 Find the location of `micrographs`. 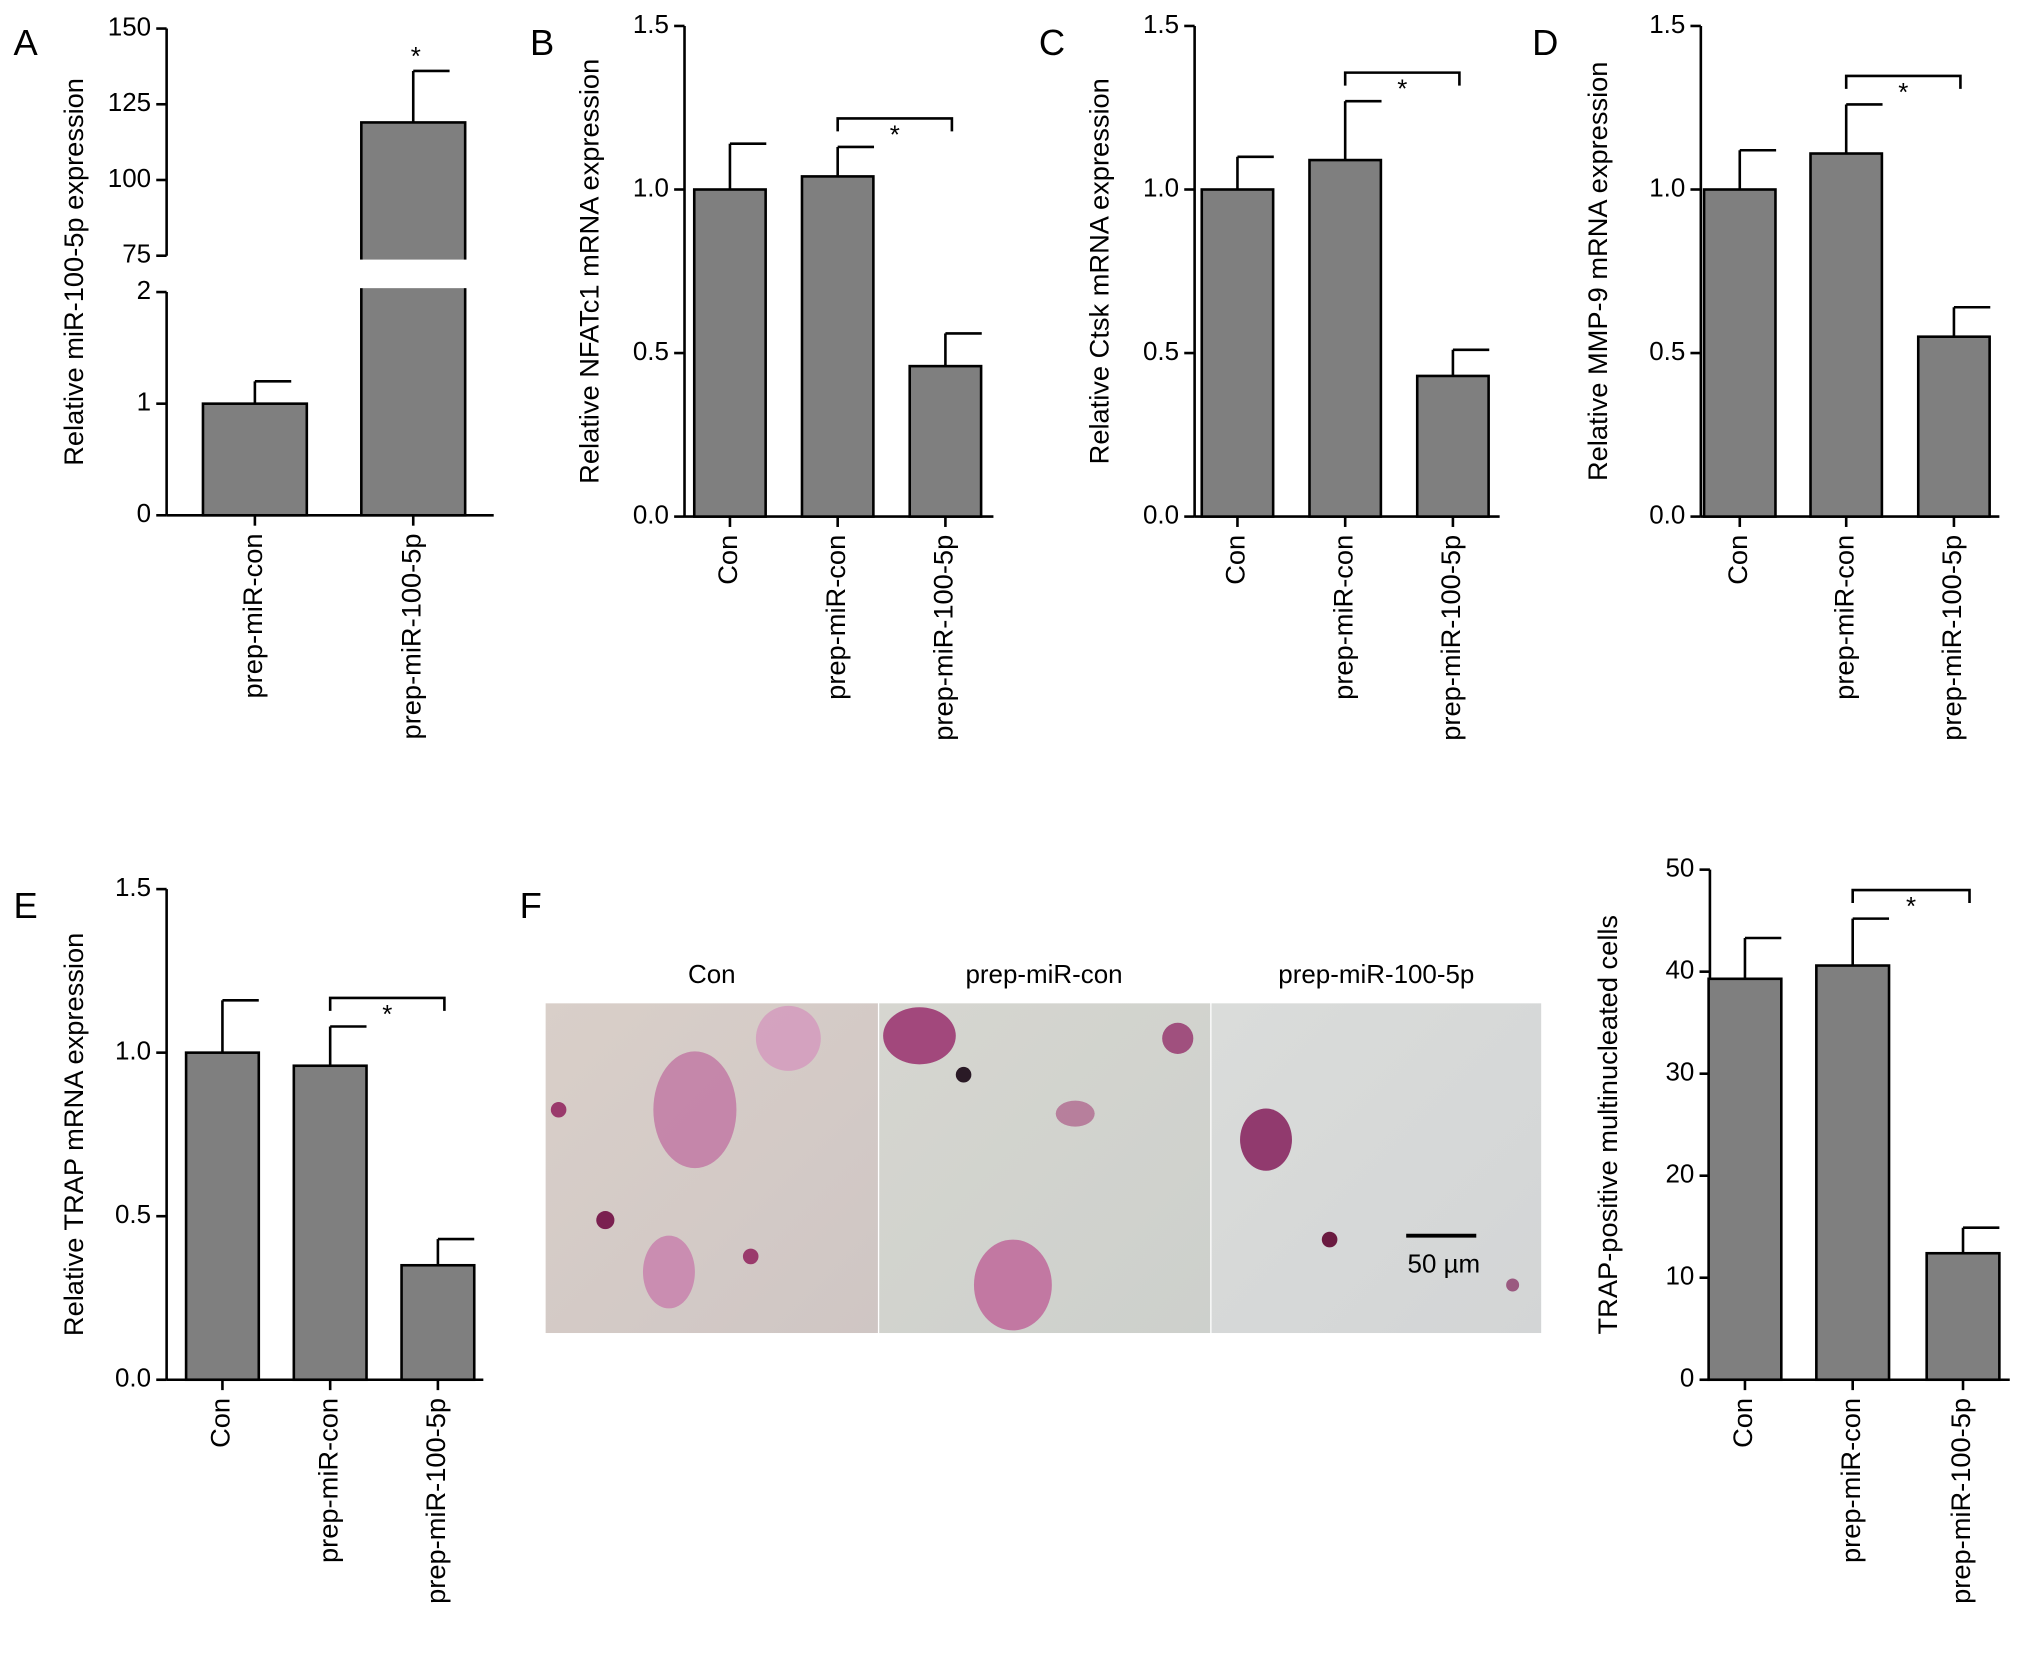

micrographs is located at coordinates (1043, 1168).